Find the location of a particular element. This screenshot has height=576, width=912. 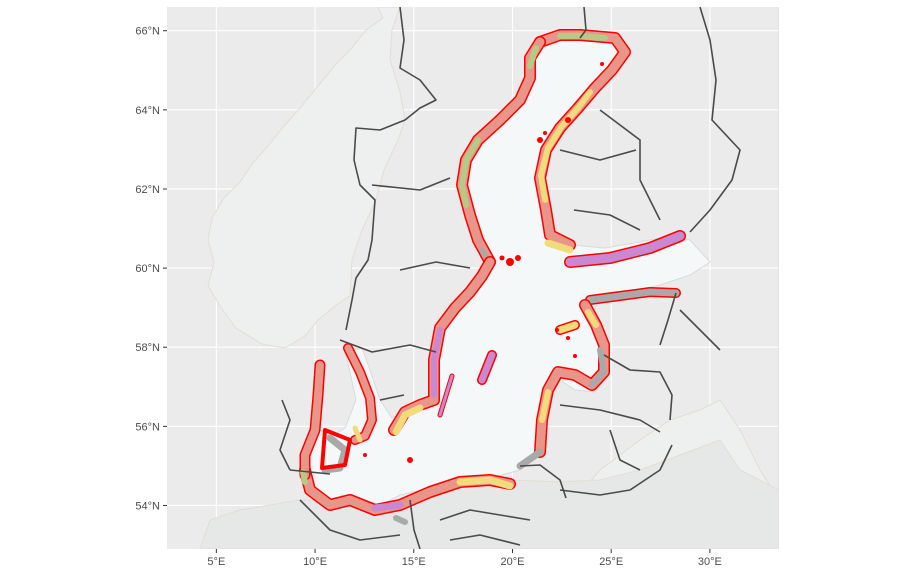

coastal-band-north-yellow is located at coordinates (565, 146).